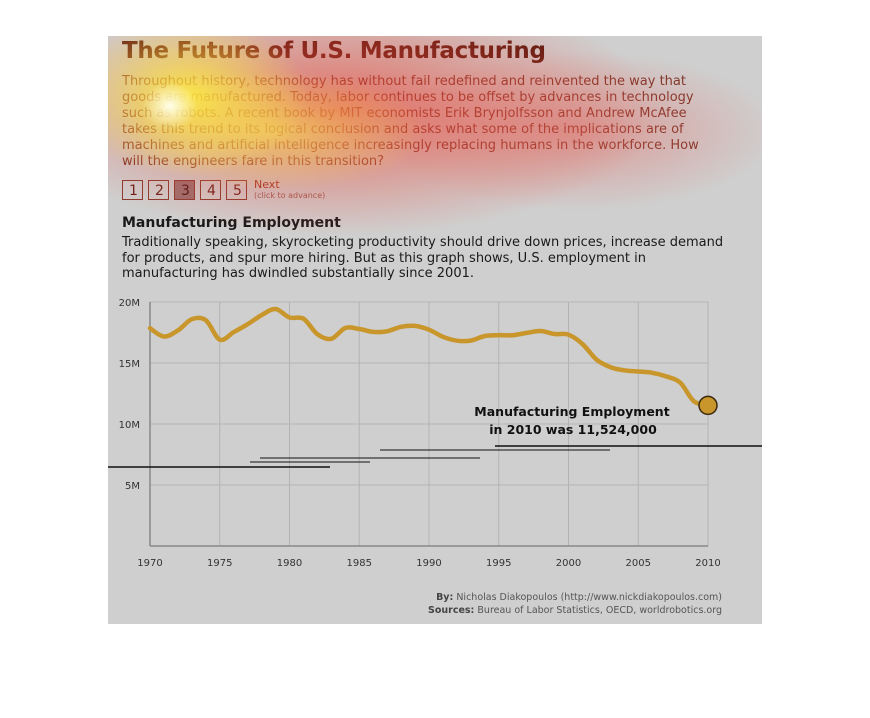 The image size is (870, 718). Describe the element at coordinates (129, 303) in the screenshot. I see `y-tick-label: 20M` at that location.